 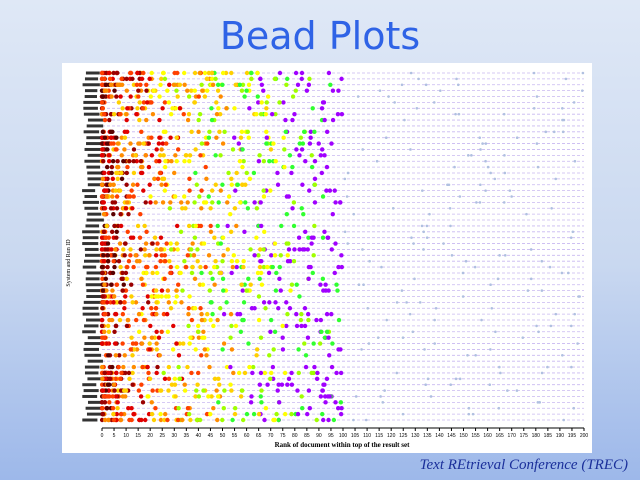 I want to click on x-tick-label: 15, so click(x=138, y=436).